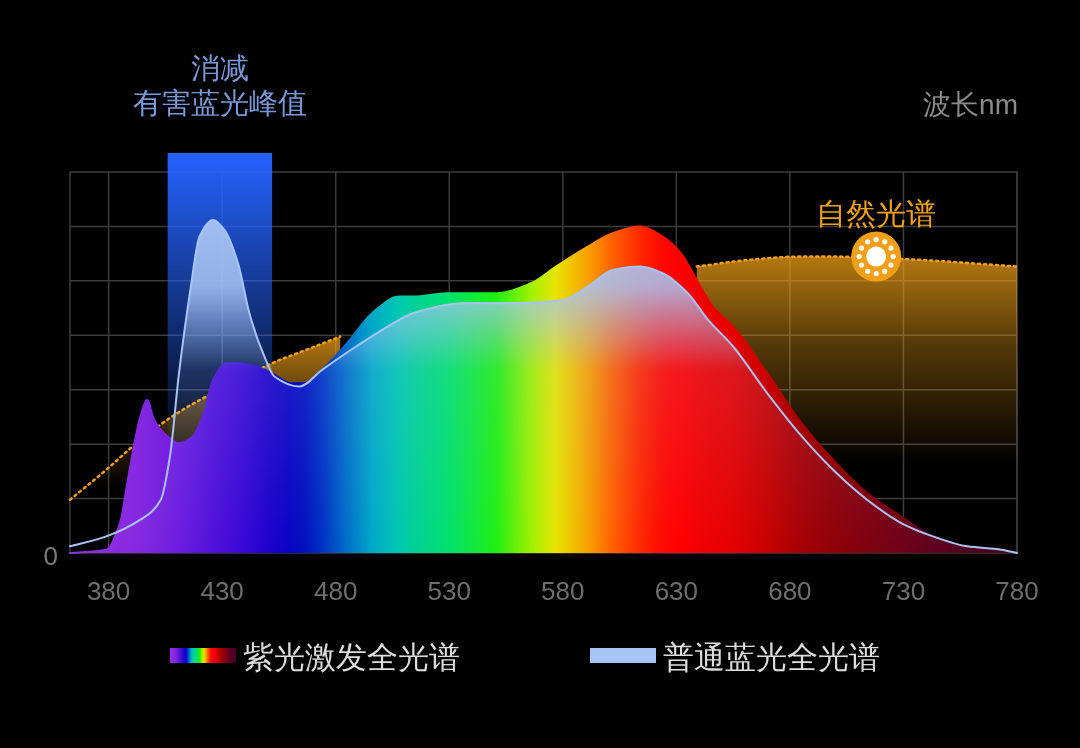  Describe the element at coordinates (563, 591) in the screenshot. I see `x-tick-label: 580` at that location.